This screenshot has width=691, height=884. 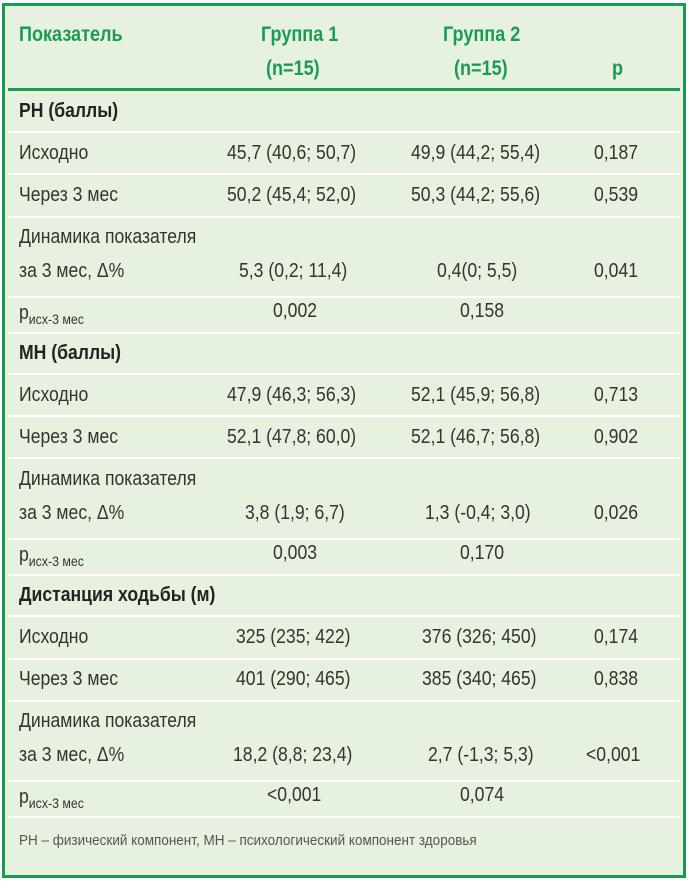 What do you see at coordinates (482, 553) in the screenshot?
I see `cell-group2: 0,170` at bounding box center [482, 553].